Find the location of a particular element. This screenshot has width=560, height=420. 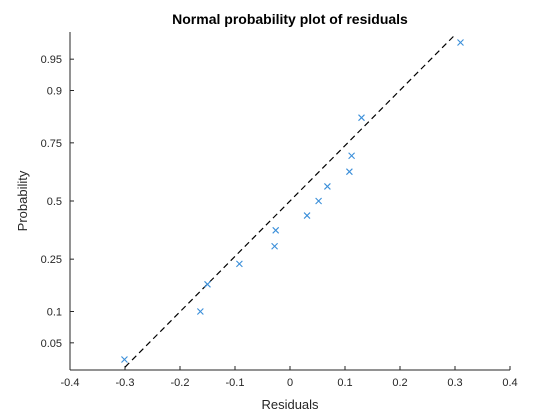

x-tick-label: -0.1 is located at coordinates (235, 383).